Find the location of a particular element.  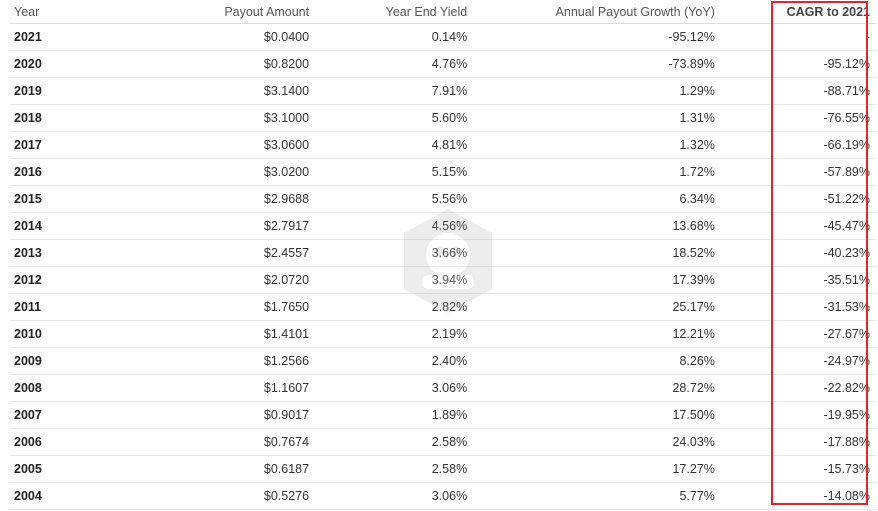

header-cagr: CAGR to 2021 is located at coordinates (798, 12).